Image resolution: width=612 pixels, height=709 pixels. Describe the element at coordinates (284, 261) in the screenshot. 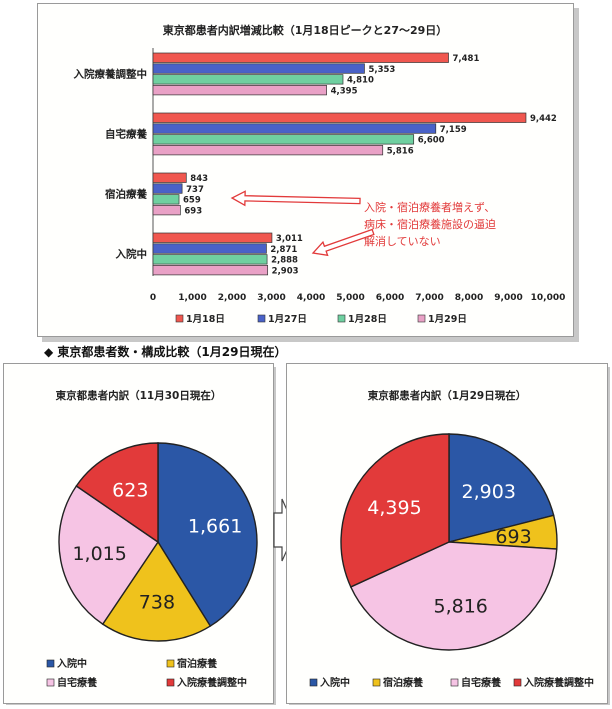

I see `bar-value-label: 2,888` at that location.